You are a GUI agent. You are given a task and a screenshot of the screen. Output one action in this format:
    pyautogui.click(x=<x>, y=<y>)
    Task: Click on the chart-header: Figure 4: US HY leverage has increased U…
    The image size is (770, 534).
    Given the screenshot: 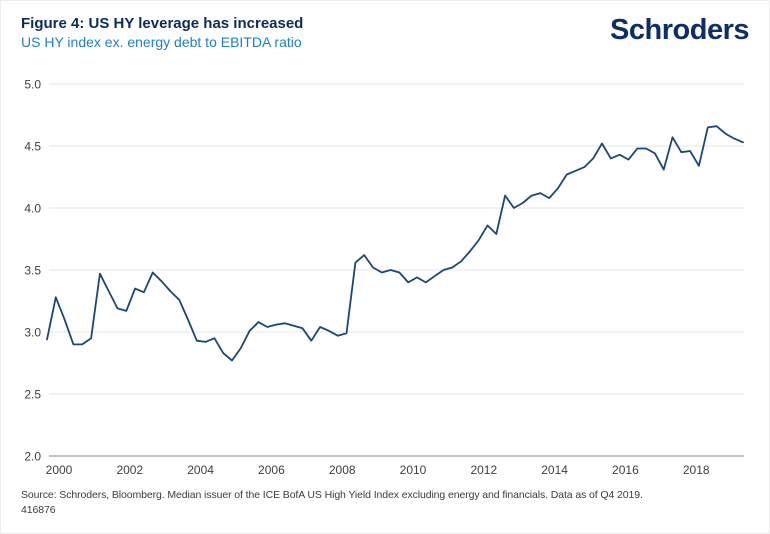 What is the action you would take?
    pyautogui.click(x=162, y=32)
    